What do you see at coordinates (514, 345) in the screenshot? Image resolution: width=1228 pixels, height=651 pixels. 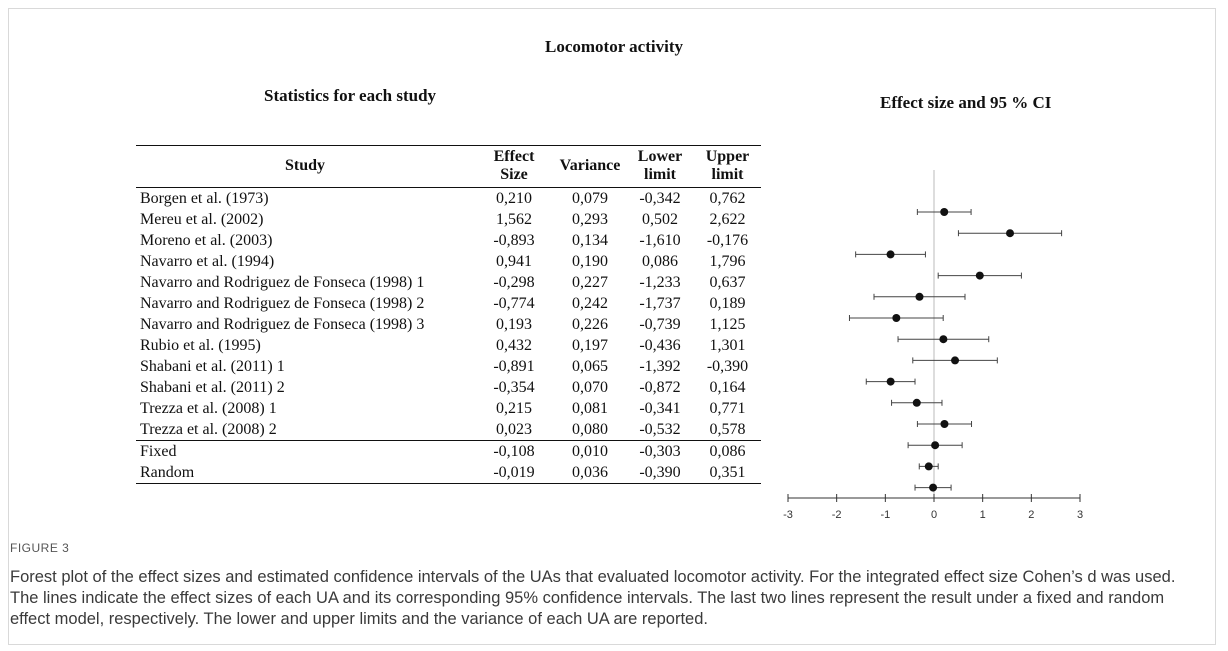 I see `cell-effect: 0,432` at bounding box center [514, 345].